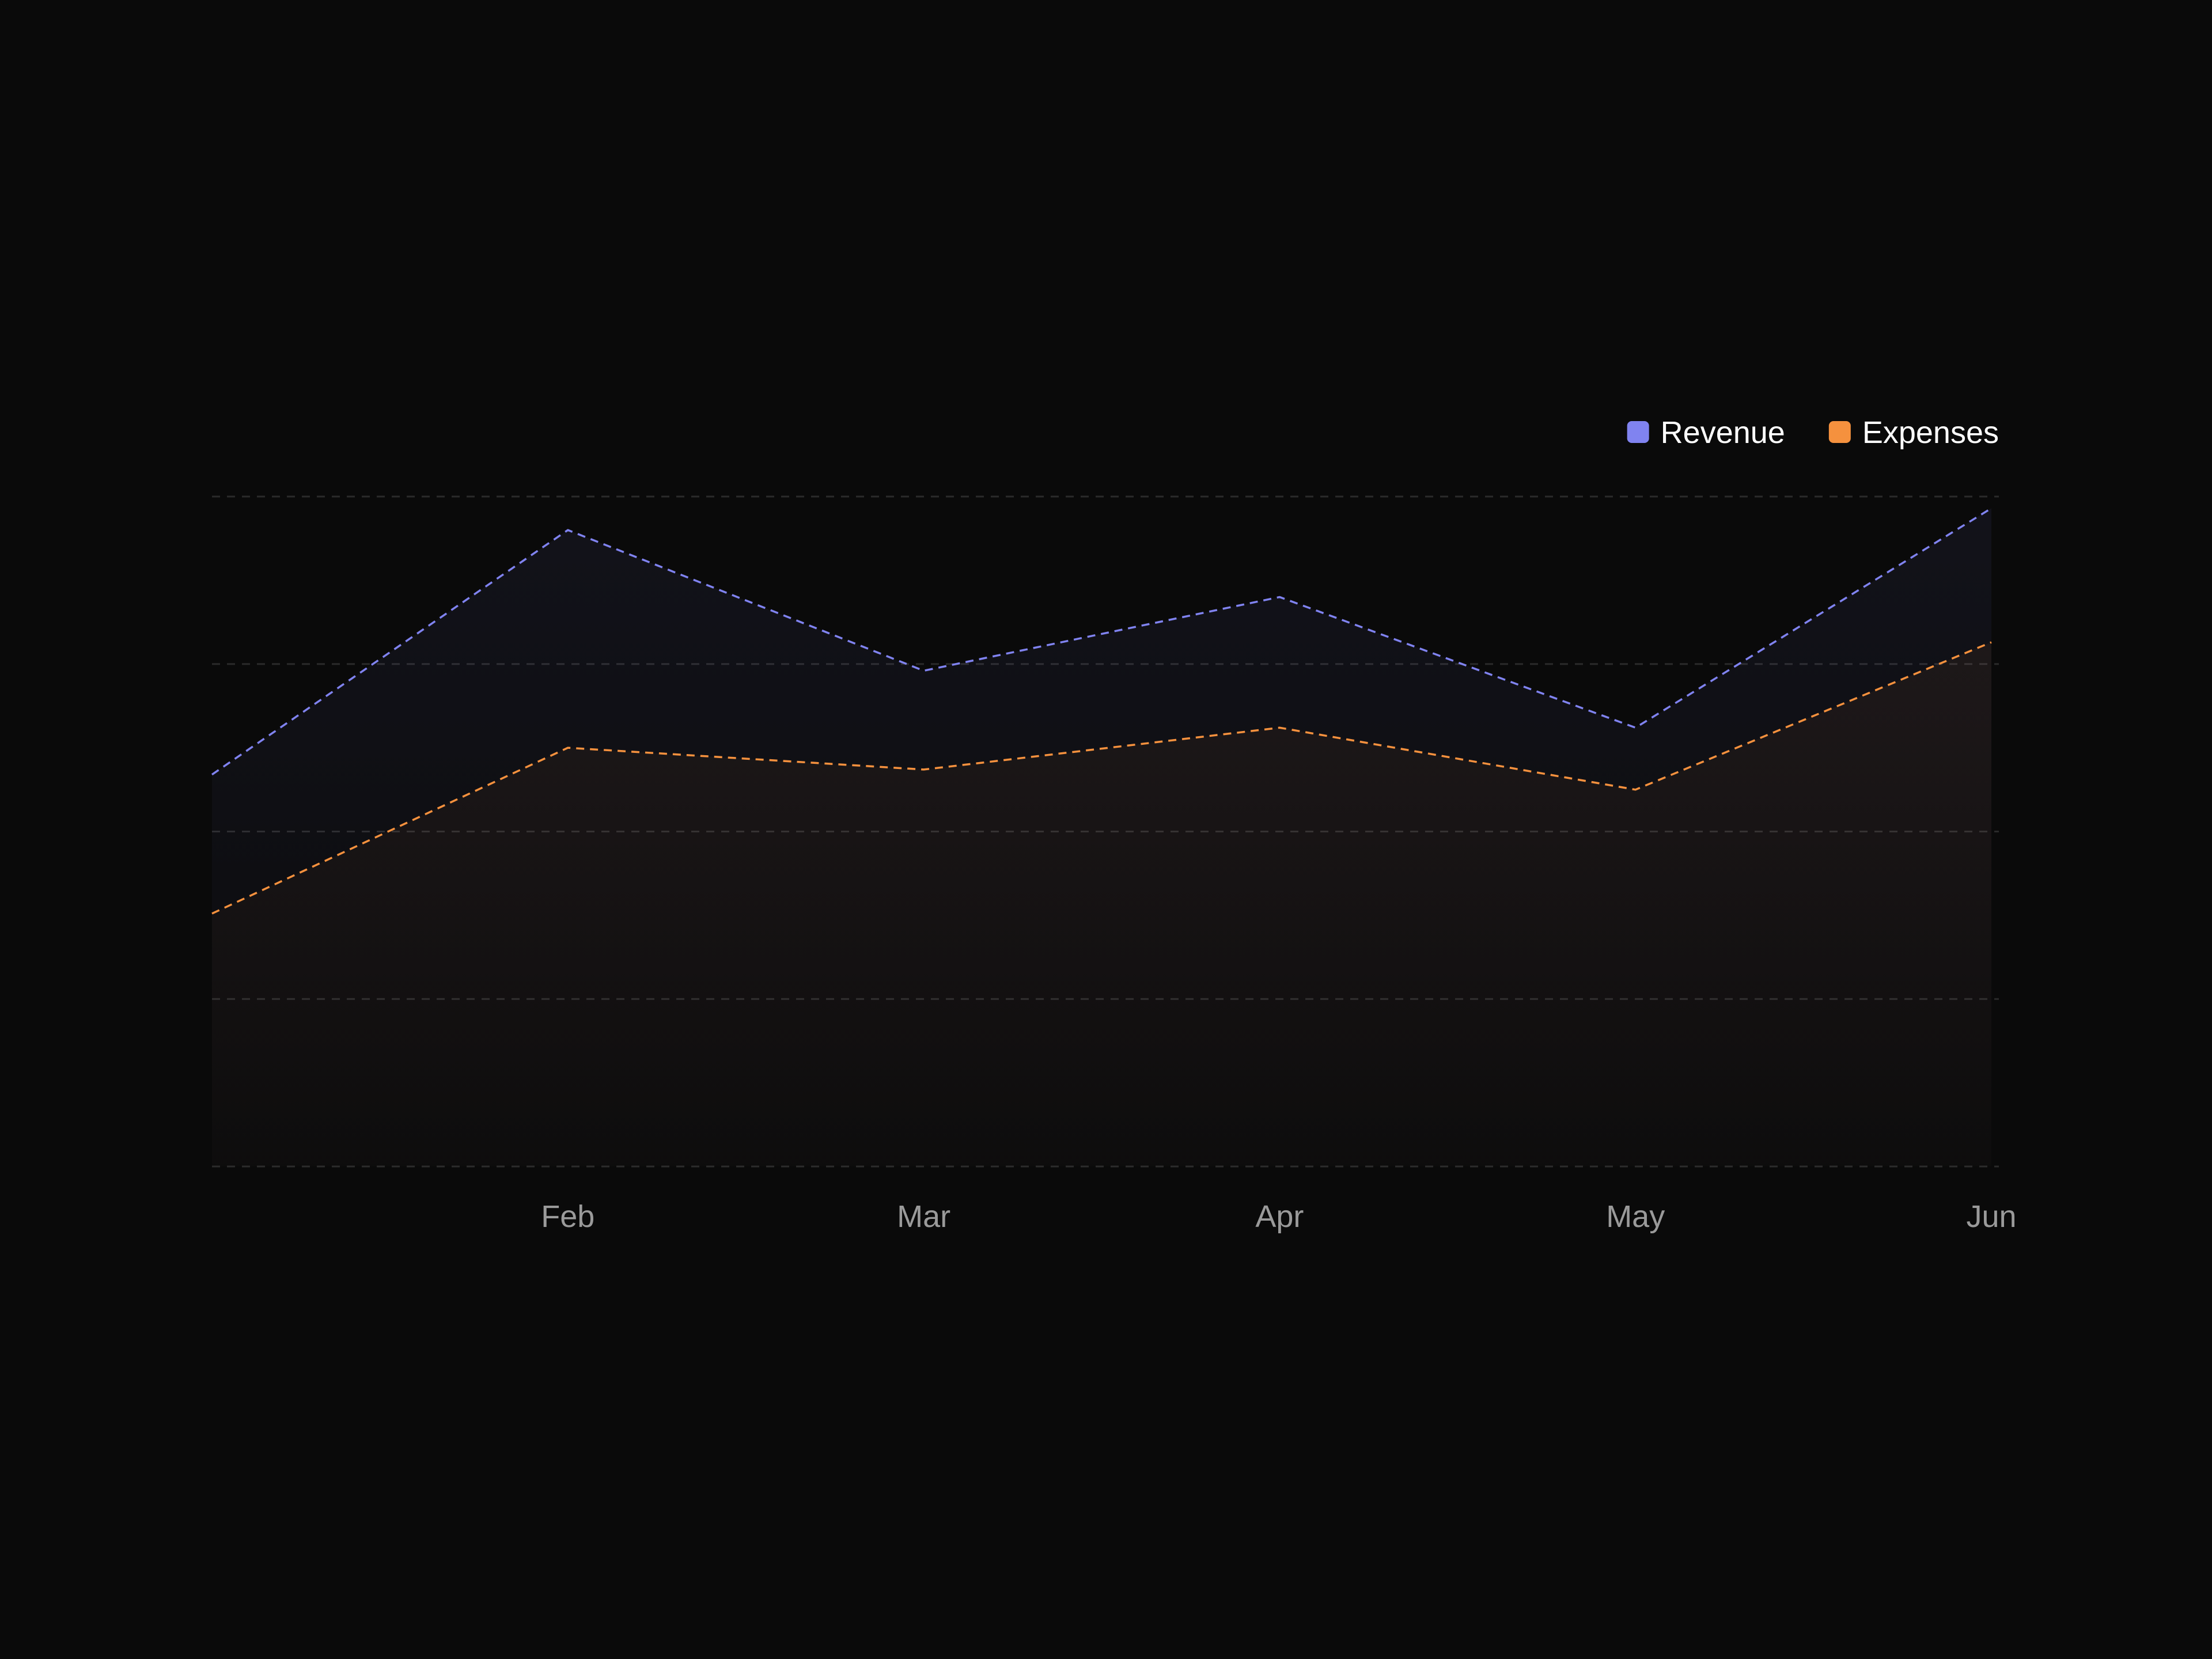 This screenshot has height=1659, width=2212. Describe the element at coordinates (1101, 641) in the screenshot. I see `series-line-revenue` at that location.